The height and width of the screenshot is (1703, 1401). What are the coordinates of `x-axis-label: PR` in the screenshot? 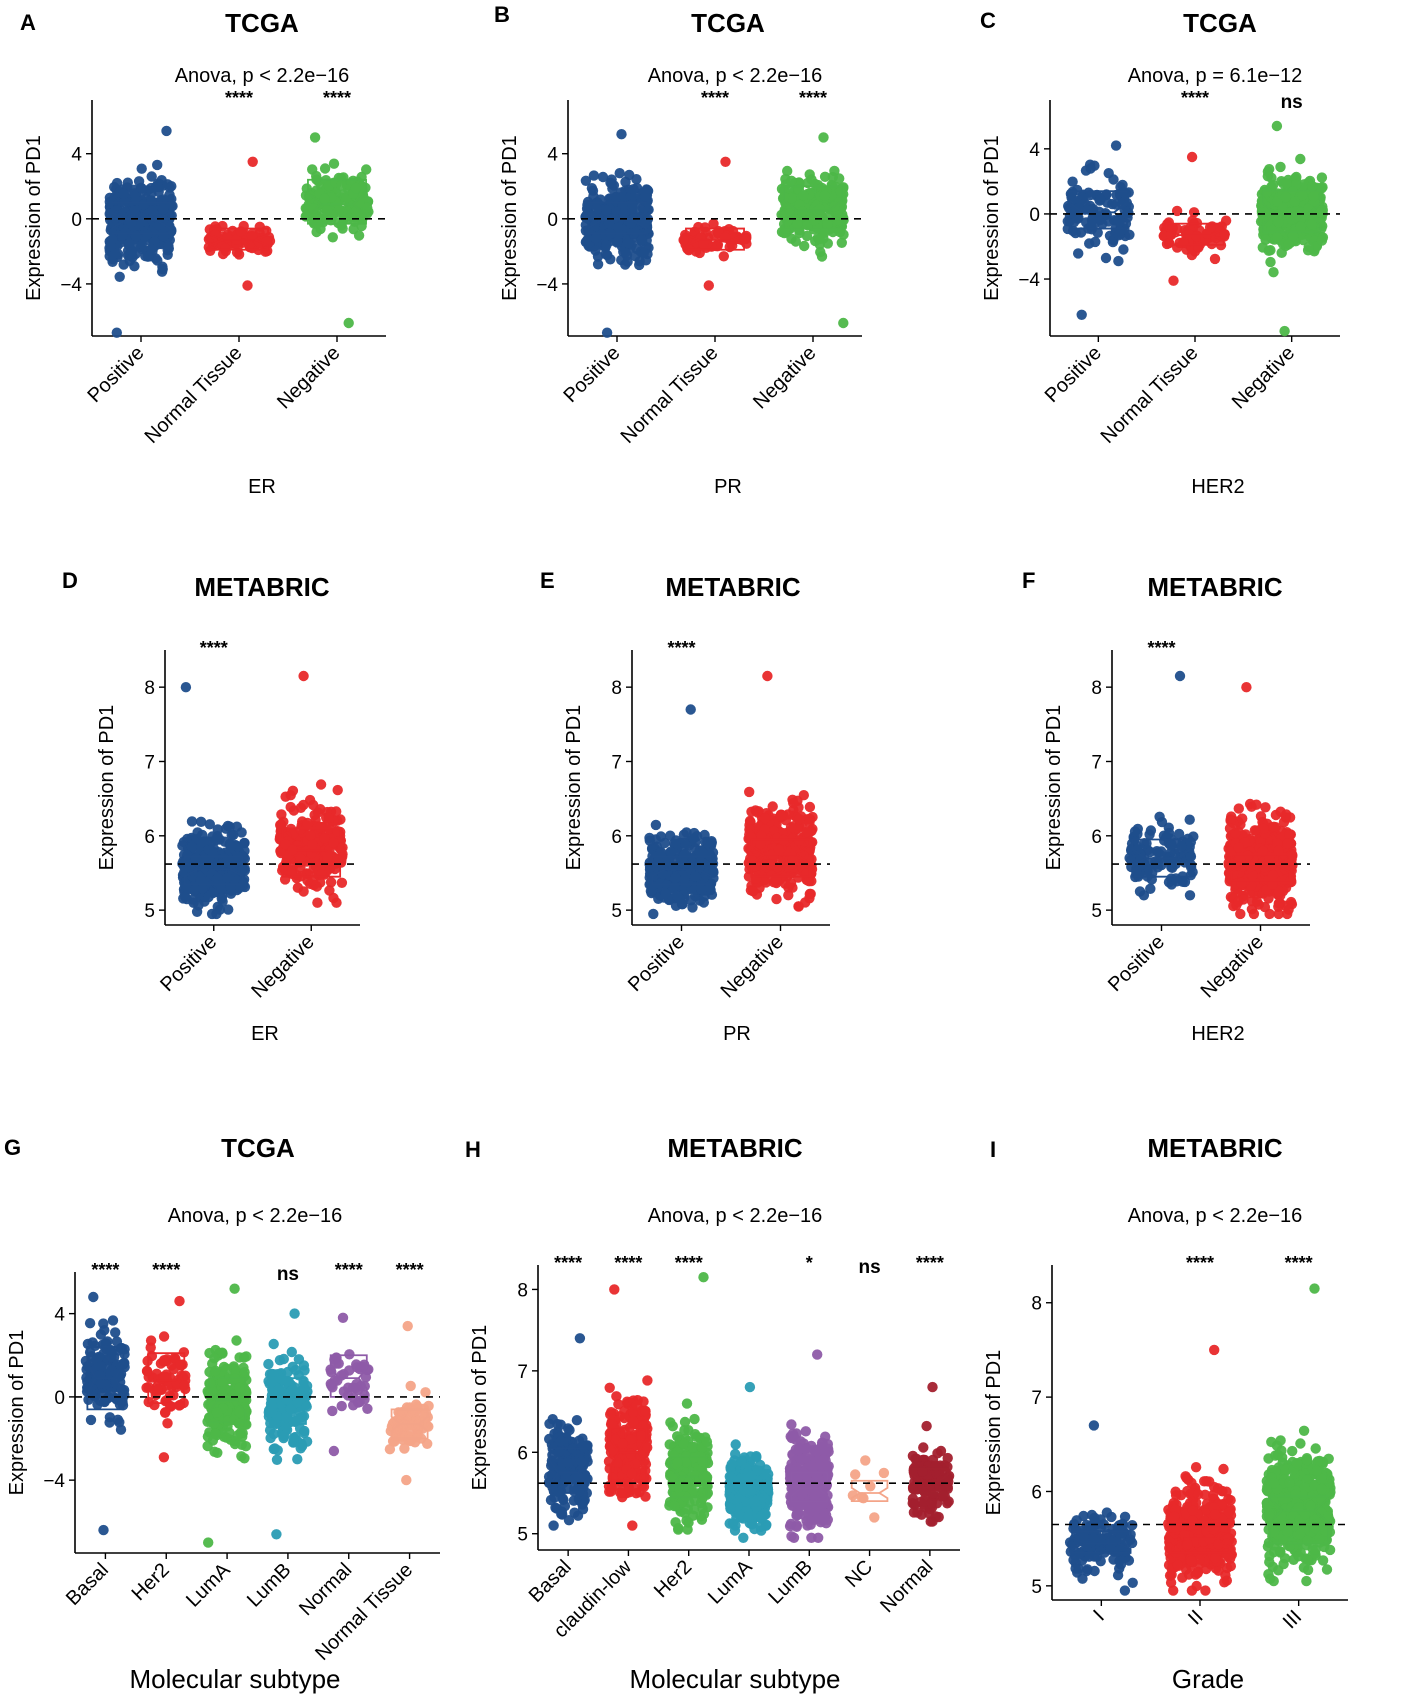 It's located at (728, 487).